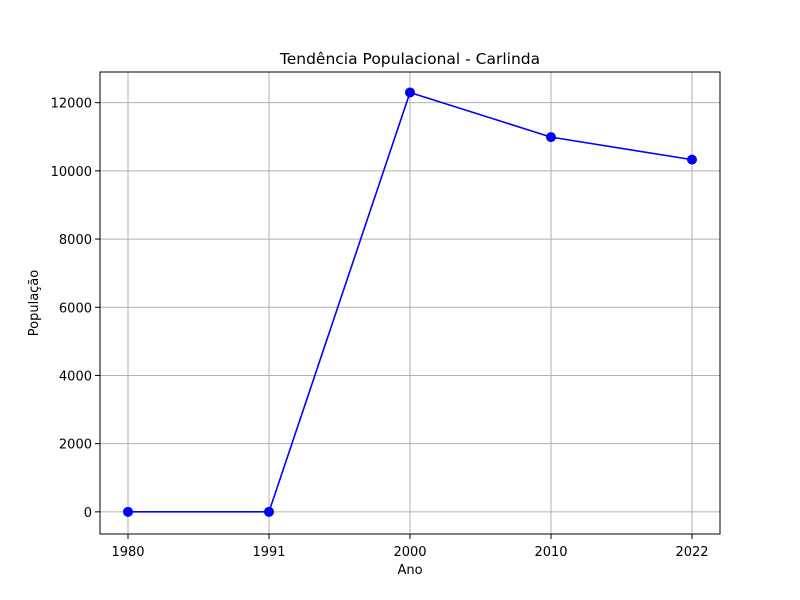 This screenshot has width=800, height=600. Describe the element at coordinates (34, 303) in the screenshot. I see `y-axis-label: População` at that location.